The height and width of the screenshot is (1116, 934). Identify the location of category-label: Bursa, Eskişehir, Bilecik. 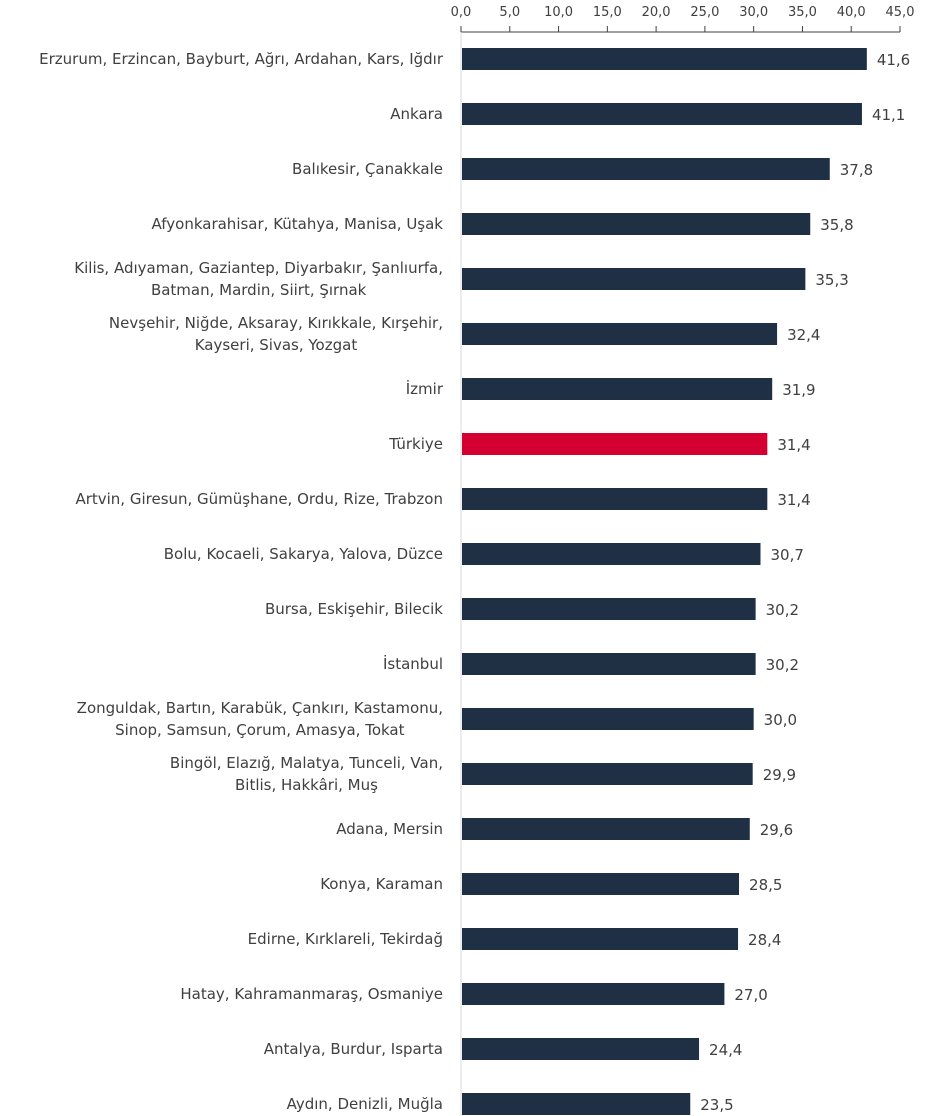
(354, 609).